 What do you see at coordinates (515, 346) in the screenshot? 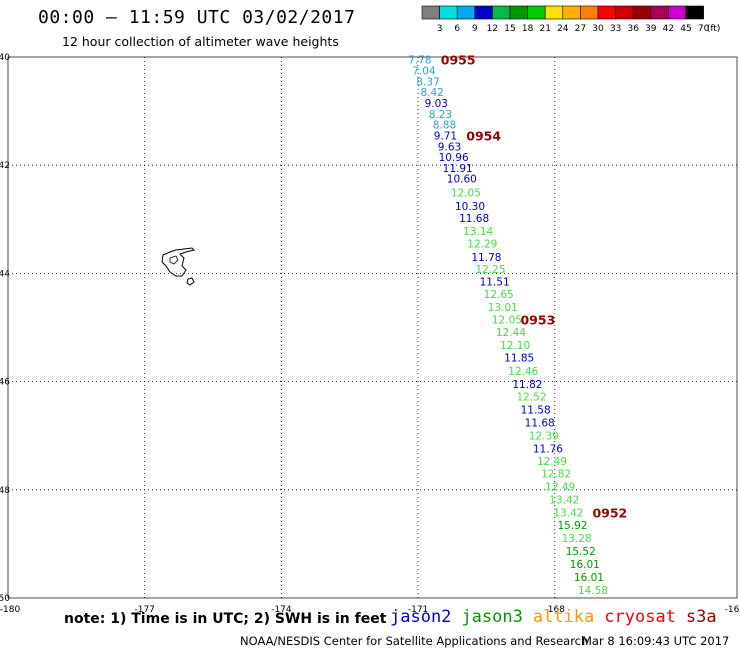
I see `wave-height-label: 12.10` at bounding box center [515, 346].